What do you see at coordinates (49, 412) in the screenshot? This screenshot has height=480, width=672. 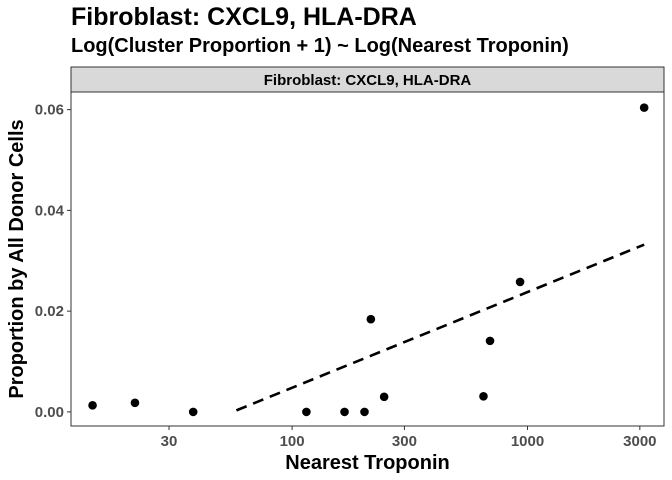 I see `y-tick-label: 0.00` at bounding box center [49, 412].